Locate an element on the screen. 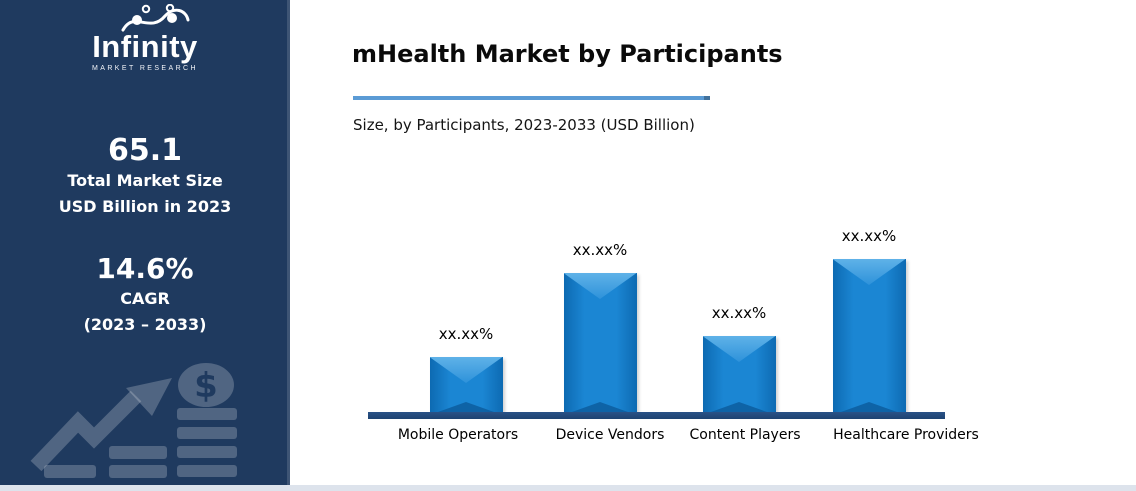 Image resolution: width=1136 pixels, height=491 pixels. market-size-label-line2: USD Billion in 2023 is located at coordinates (145, 206).